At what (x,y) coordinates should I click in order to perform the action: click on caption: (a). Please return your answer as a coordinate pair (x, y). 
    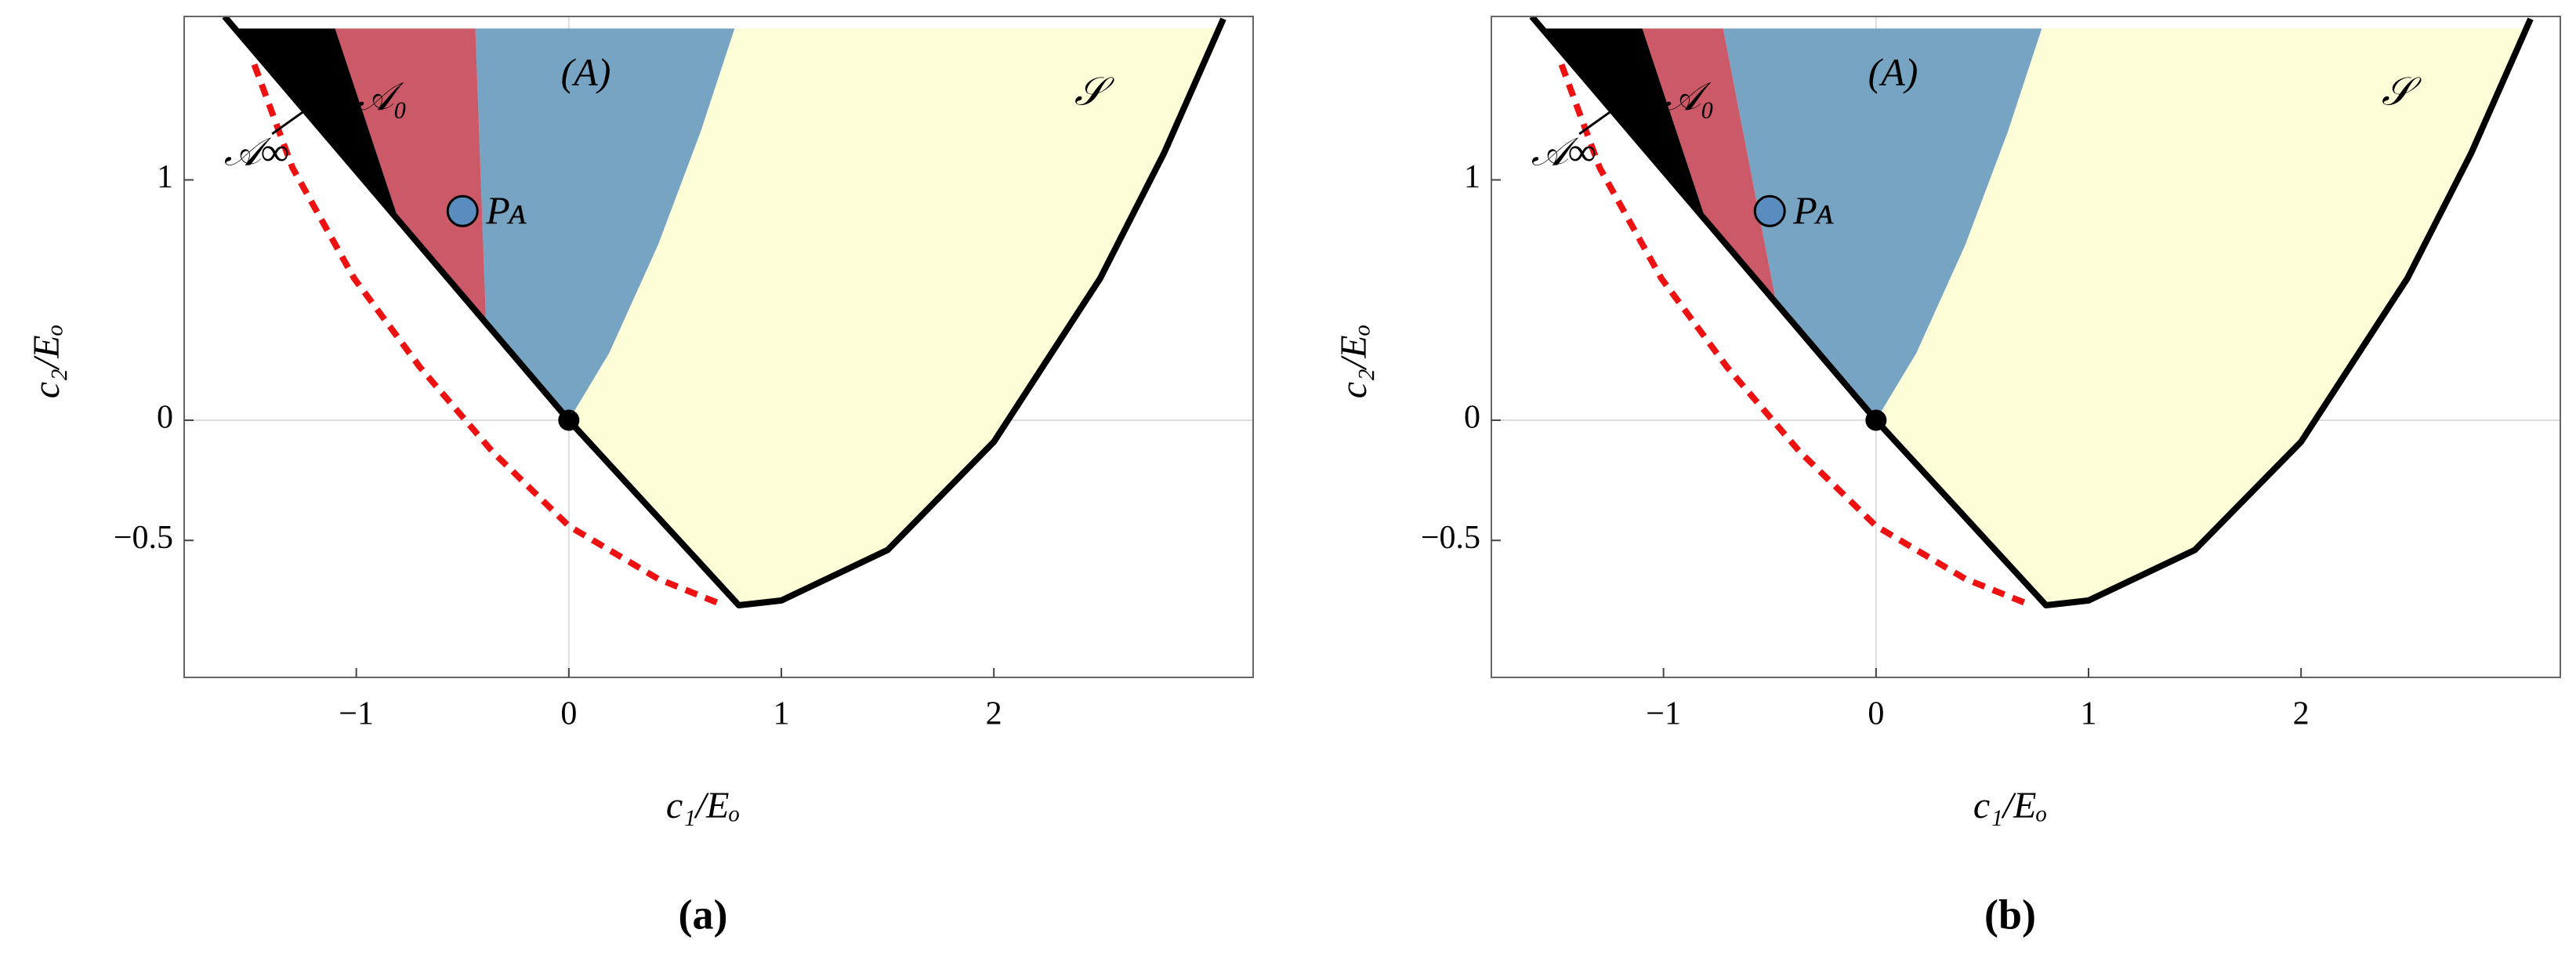
    Looking at the image, I should click on (703, 914).